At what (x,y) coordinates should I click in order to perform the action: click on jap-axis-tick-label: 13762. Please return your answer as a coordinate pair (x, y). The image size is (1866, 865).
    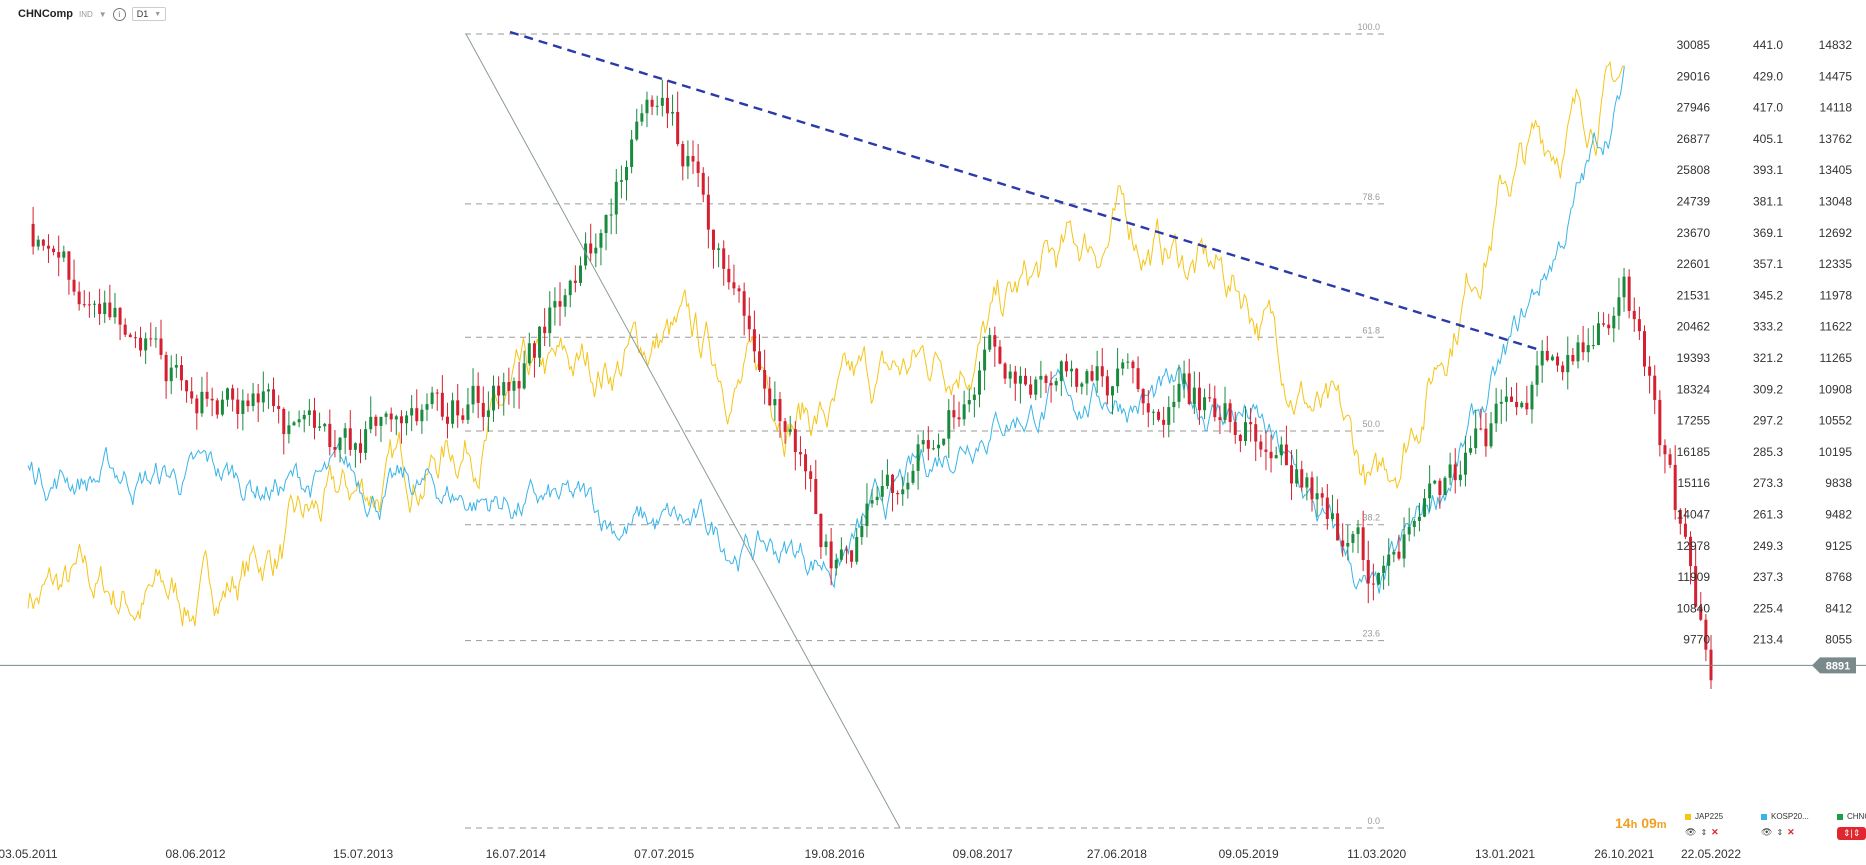
    Looking at the image, I should click on (1836, 139).